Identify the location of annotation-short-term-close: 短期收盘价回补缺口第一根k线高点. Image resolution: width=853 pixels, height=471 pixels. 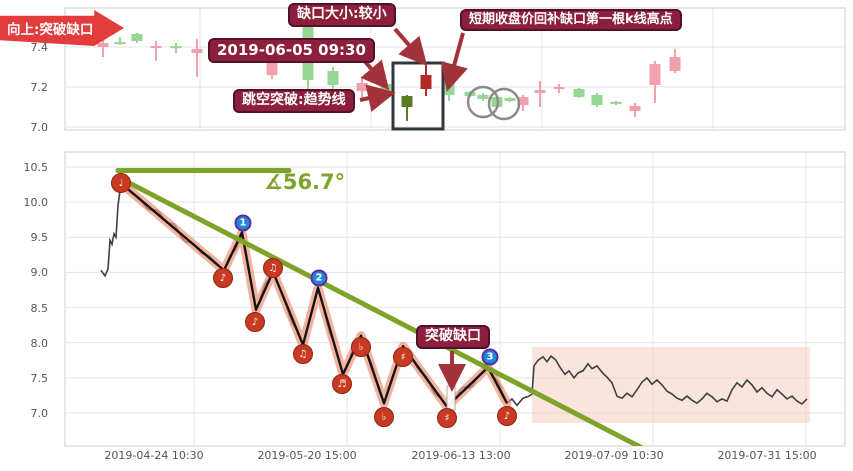
(571, 20).